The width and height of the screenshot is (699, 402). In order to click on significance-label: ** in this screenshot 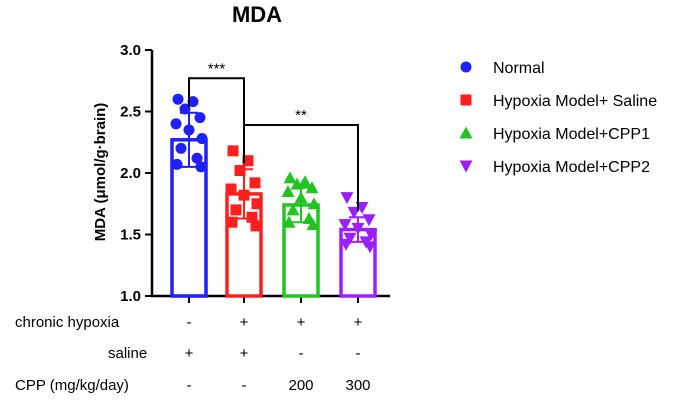, I will do `click(301, 115)`.